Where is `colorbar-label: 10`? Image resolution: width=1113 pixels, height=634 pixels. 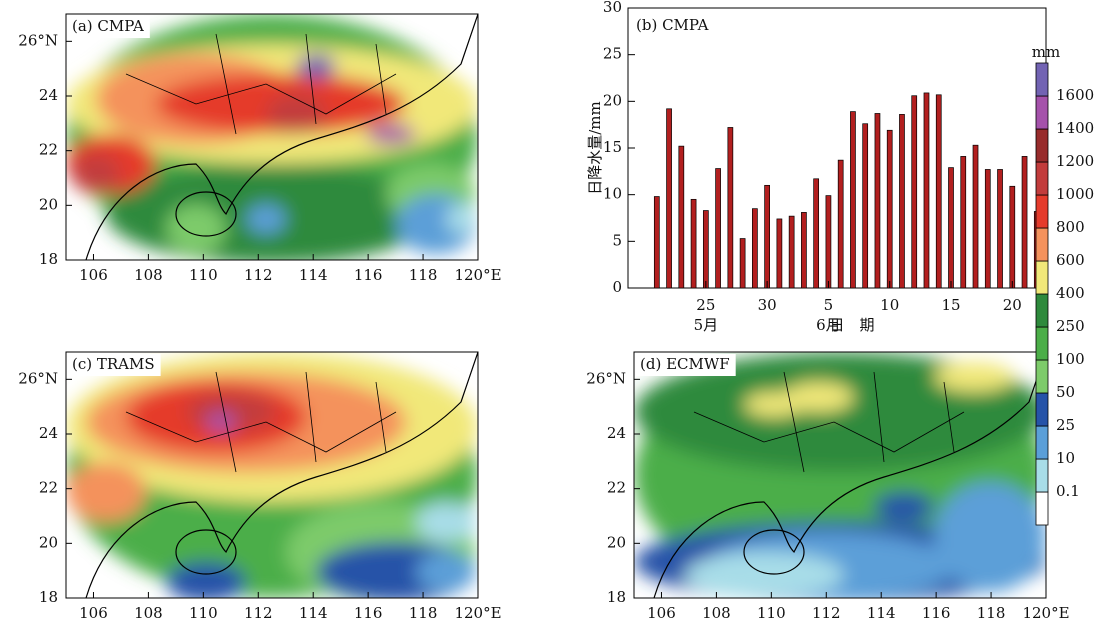 colorbar-label: 10 is located at coordinates (1065, 458).